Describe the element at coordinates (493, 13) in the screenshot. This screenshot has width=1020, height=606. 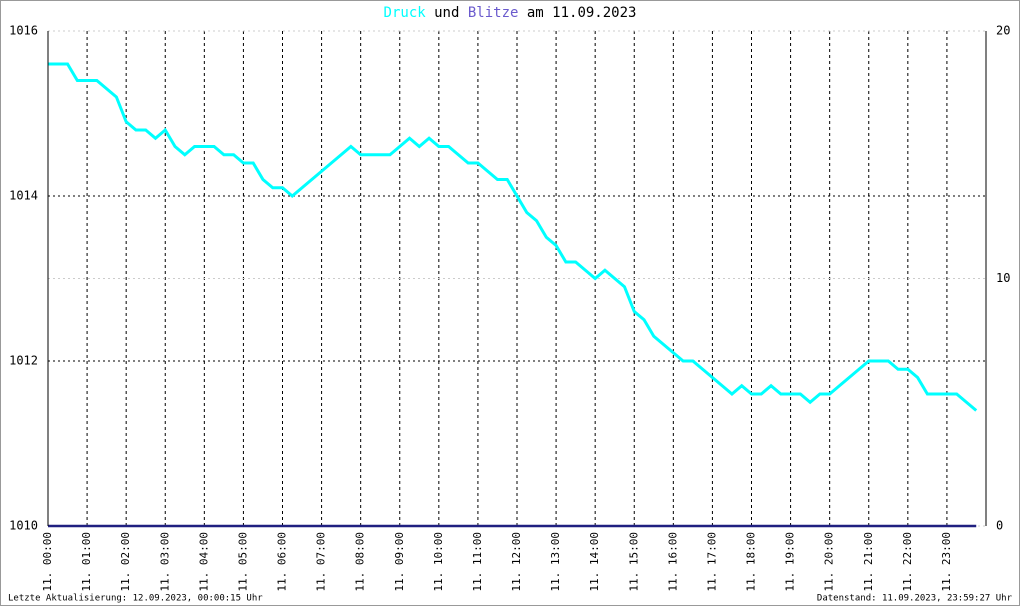
I see `title-blitze: Blitze` at that location.